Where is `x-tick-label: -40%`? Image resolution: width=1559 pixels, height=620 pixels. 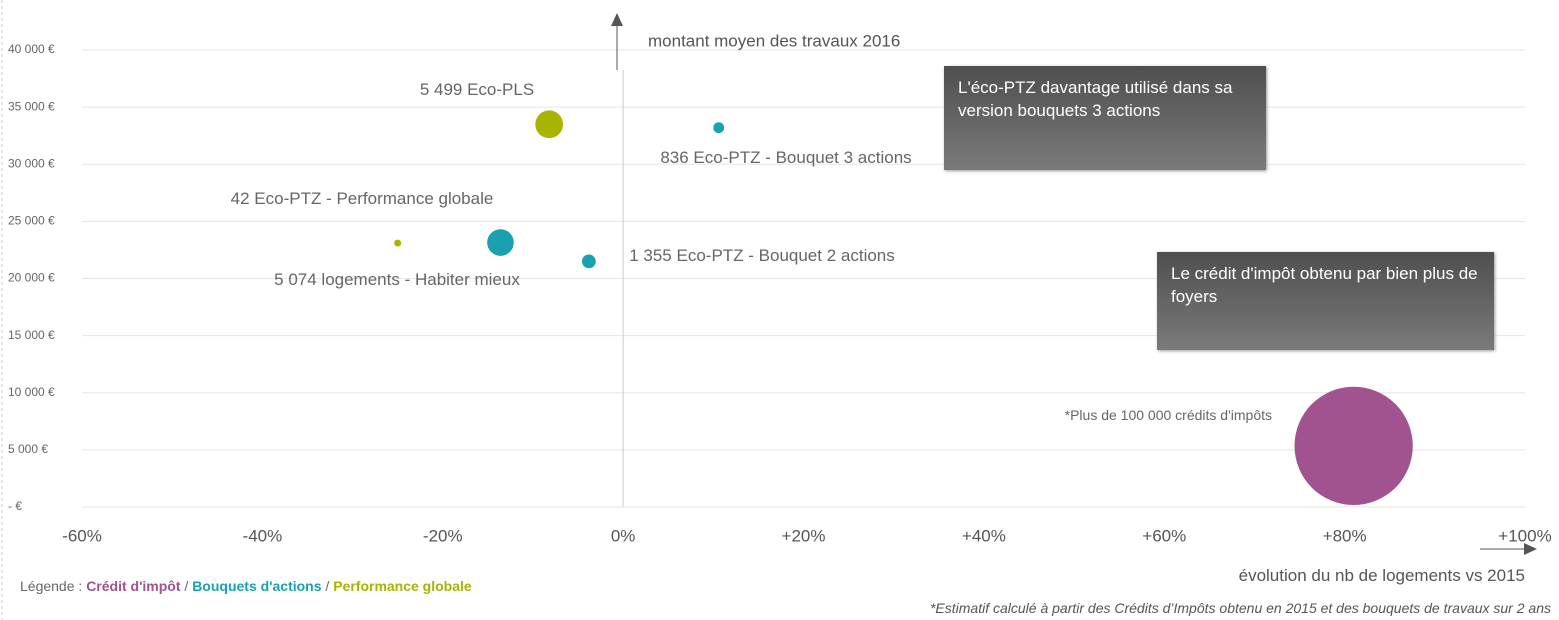
x-tick-label: -40% is located at coordinates (263, 535).